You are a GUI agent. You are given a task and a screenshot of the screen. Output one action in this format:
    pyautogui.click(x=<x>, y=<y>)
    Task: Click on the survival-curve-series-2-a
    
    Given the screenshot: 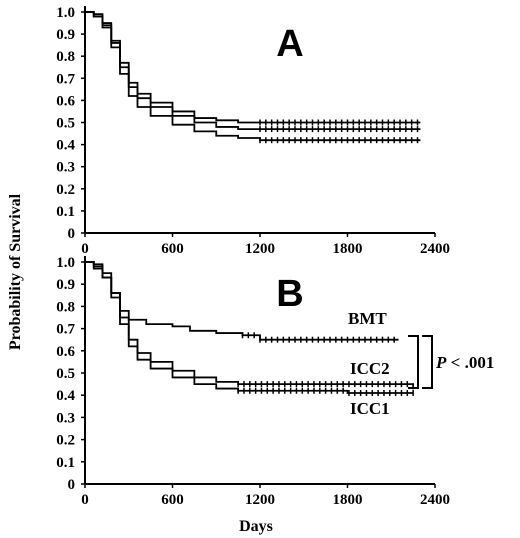 What is the action you would take?
    pyautogui.click(x=253, y=71)
    